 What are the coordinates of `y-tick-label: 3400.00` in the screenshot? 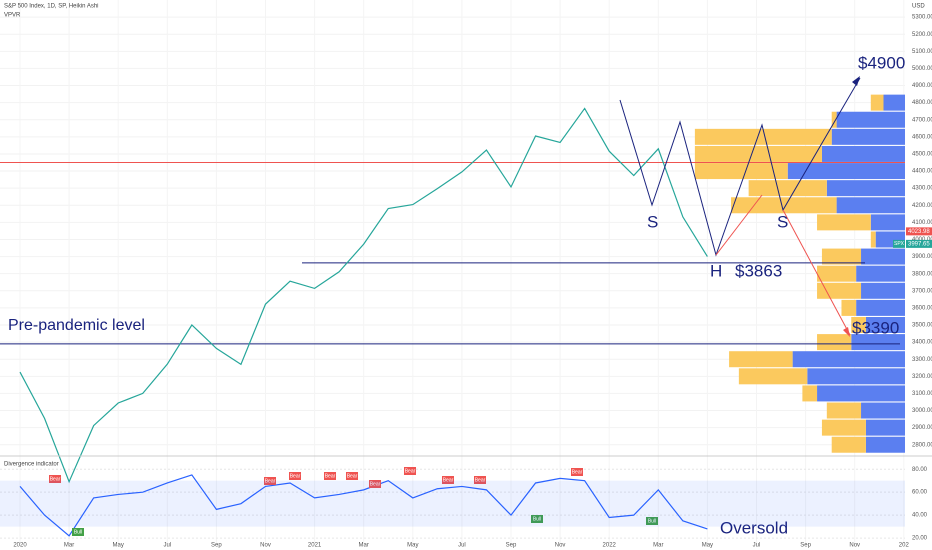 It's located at (922, 343).